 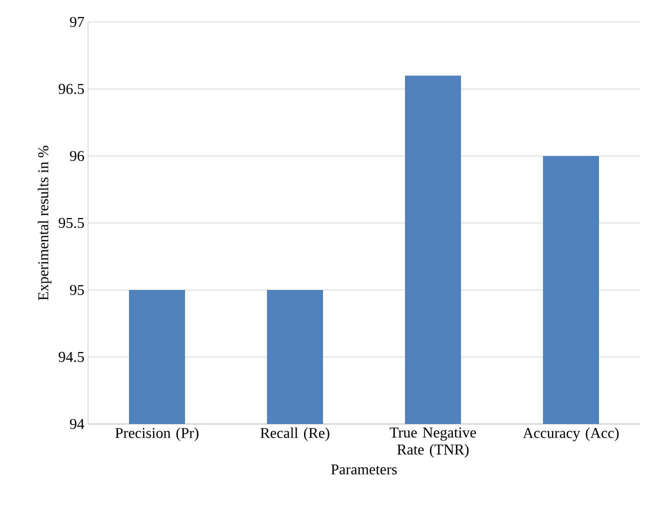 What do you see at coordinates (364, 469) in the screenshot?
I see `x-axis-title: Parameters` at bounding box center [364, 469].